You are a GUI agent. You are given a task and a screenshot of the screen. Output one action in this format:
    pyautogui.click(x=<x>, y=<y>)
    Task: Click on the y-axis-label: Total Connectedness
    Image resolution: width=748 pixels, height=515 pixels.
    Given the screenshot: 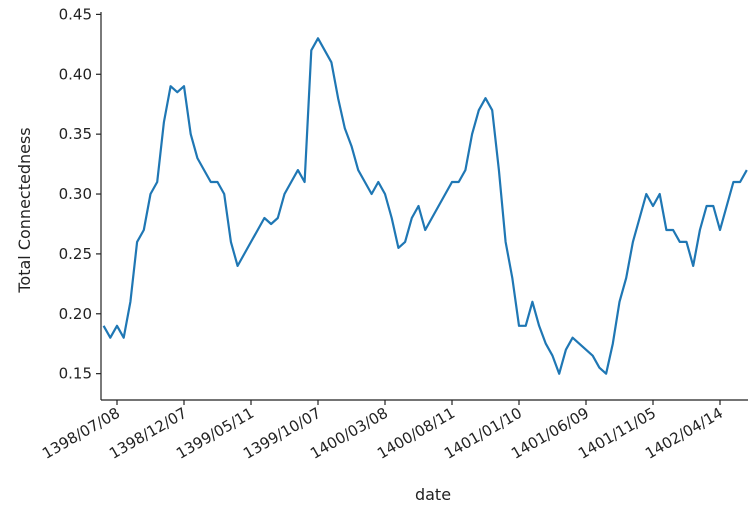 What is the action you would take?
    pyautogui.click(x=24, y=210)
    